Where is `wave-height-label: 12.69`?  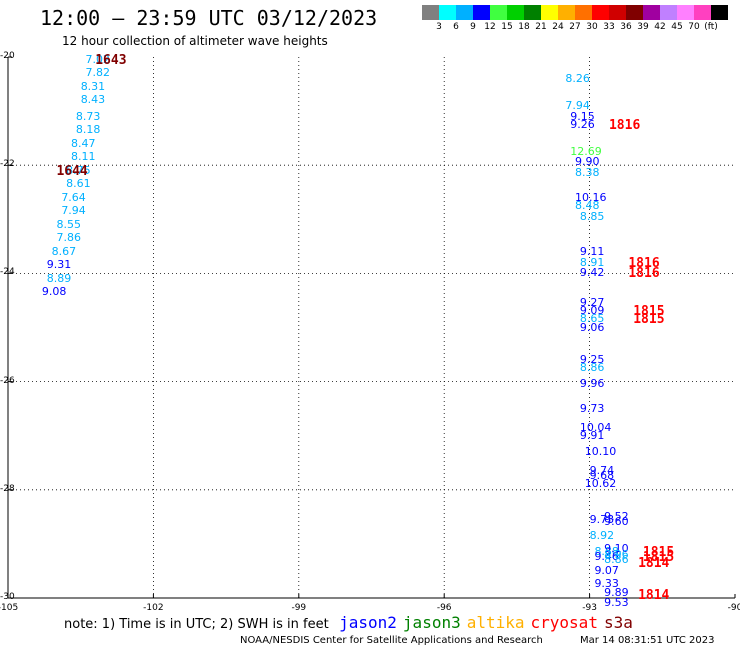 wave-height-label: 12.69 is located at coordinates (586, 151).